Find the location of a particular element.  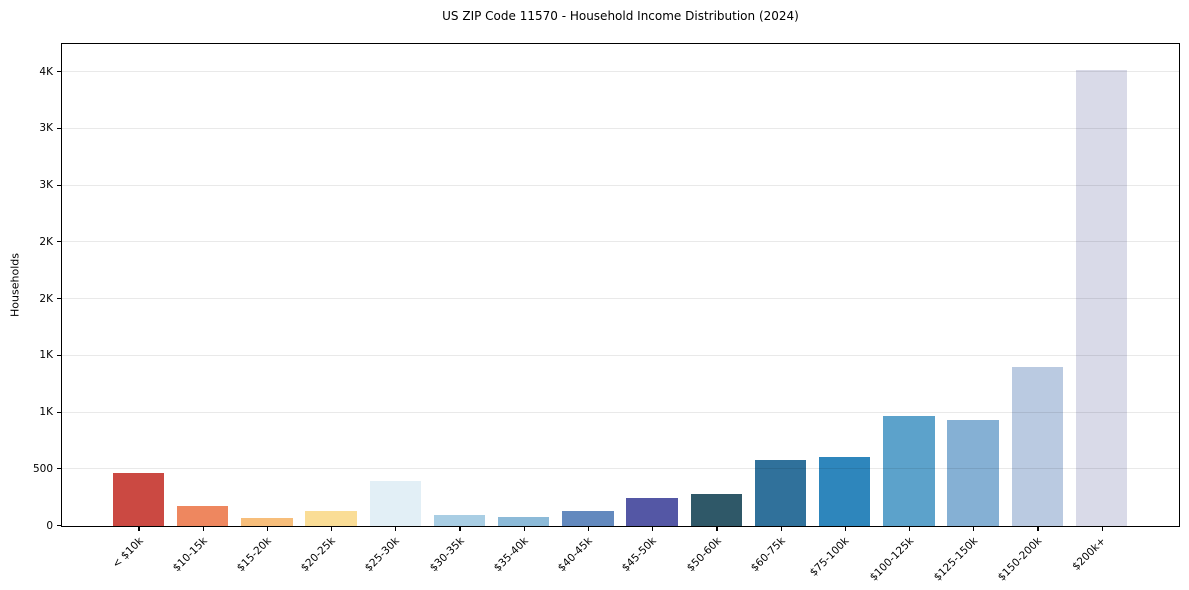

bar--20-25k is located at coordinates (331, 518).